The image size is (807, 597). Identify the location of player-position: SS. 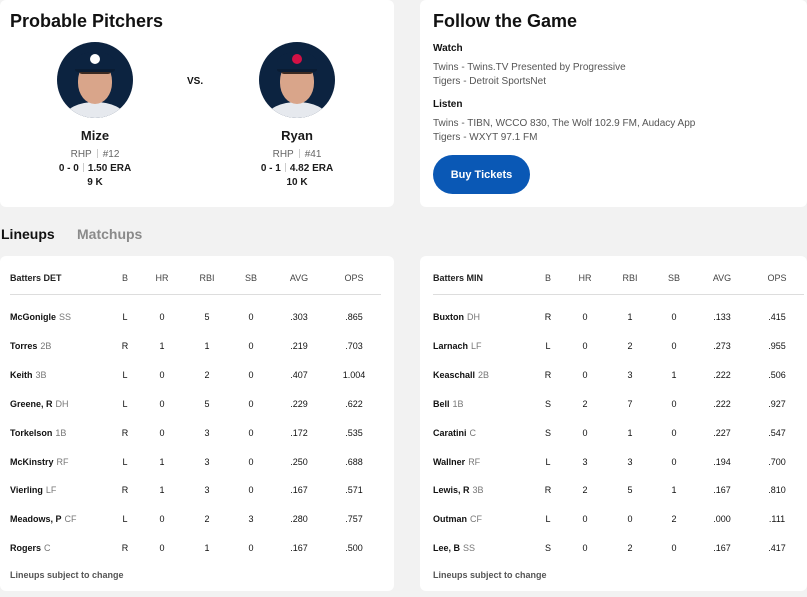
(469, 548).